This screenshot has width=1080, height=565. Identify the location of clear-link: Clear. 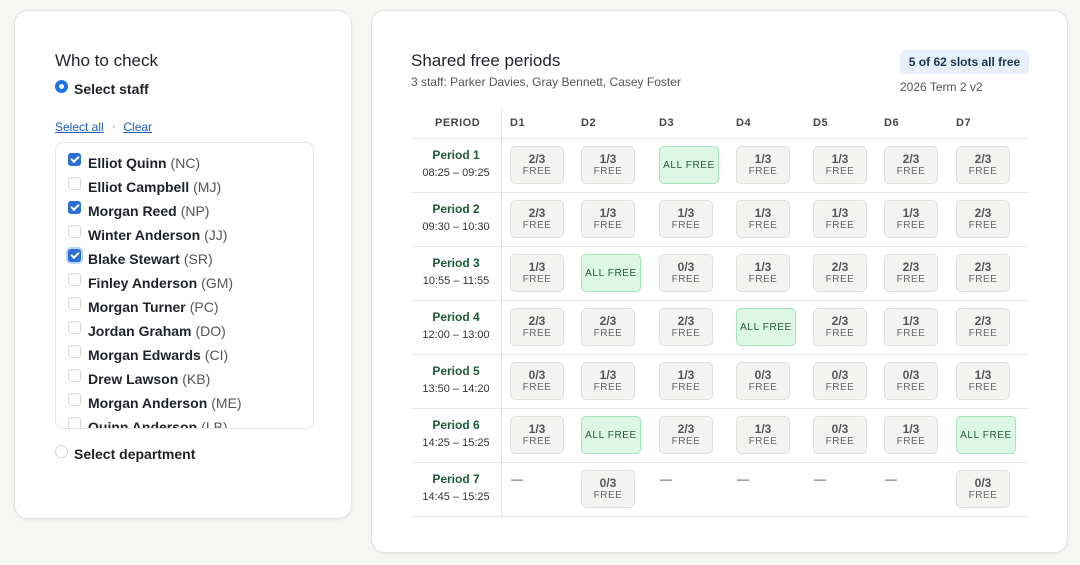
(138, 127).